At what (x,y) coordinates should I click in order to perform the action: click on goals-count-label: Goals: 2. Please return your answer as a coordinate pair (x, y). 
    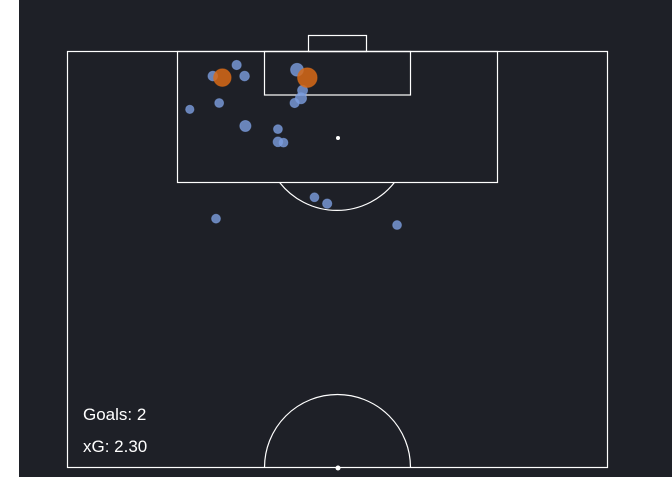
    Looking at the image, I should click on (114, 414).